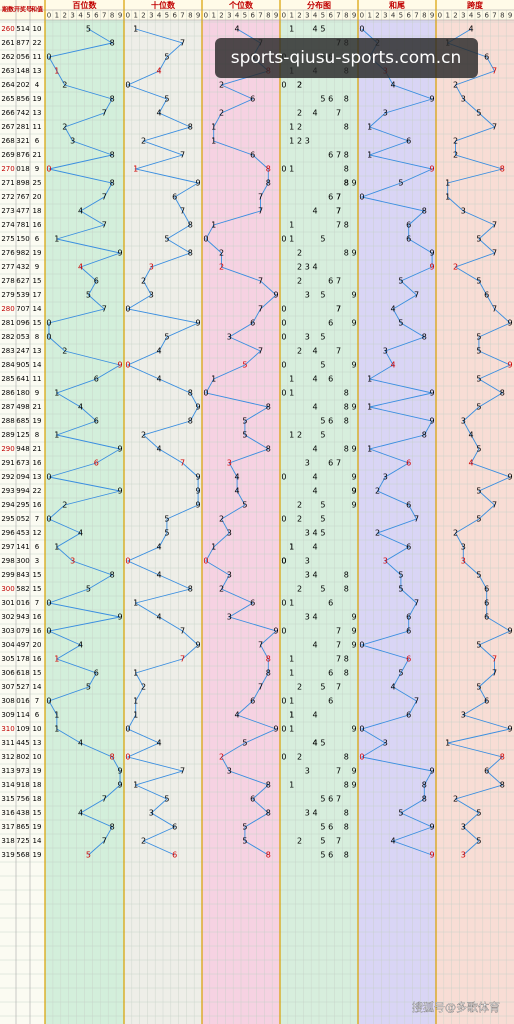 The image size is (514, 1024). Describe the element at coordinates (7, 155) in the screenshot. I see `issue: 269` at that location.